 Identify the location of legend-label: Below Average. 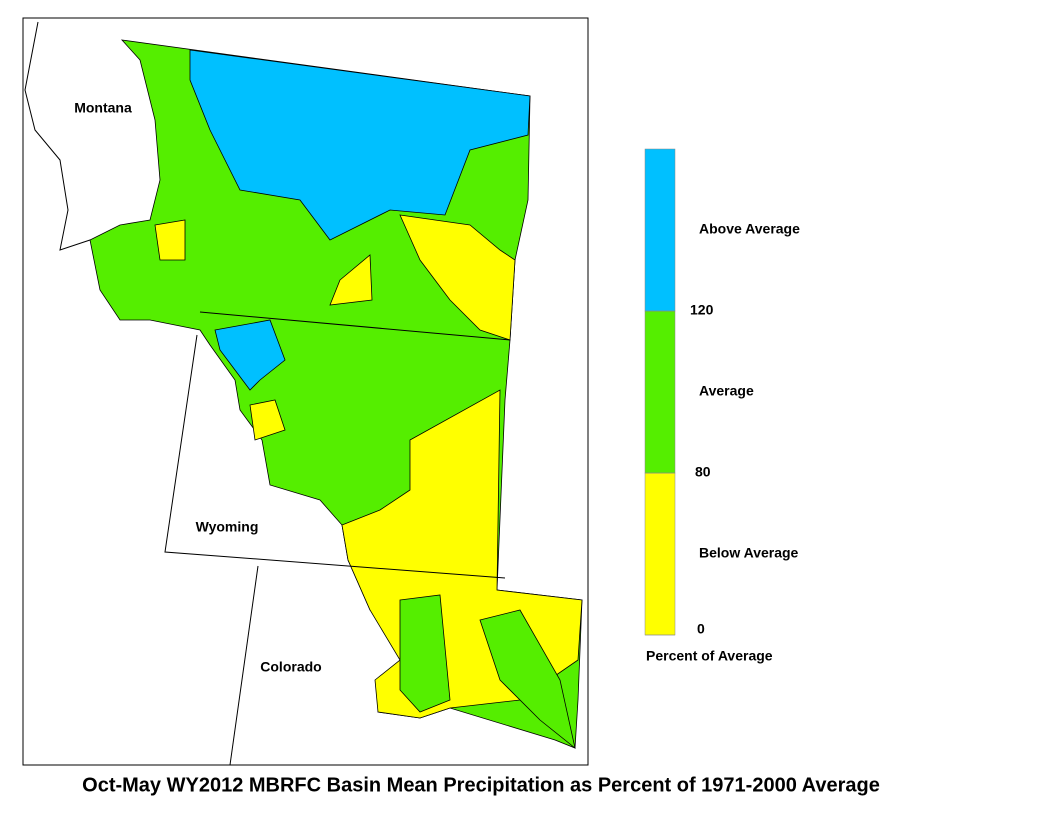
(749, 553).